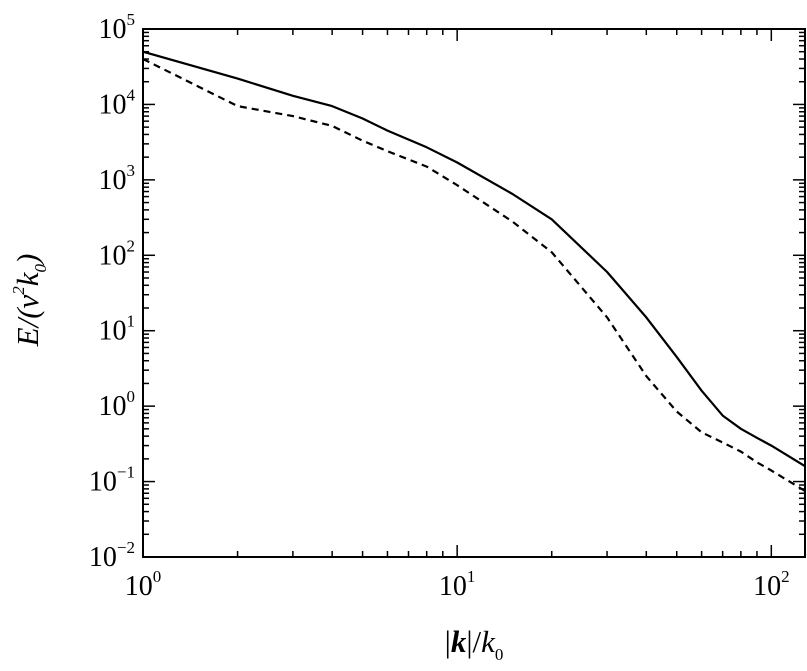 This screenshot has height=671, width=807. Describe the element at coordinates (29, 301) in the screenshot. I see `y-axis-label: E/(ν2k0)` at that location.